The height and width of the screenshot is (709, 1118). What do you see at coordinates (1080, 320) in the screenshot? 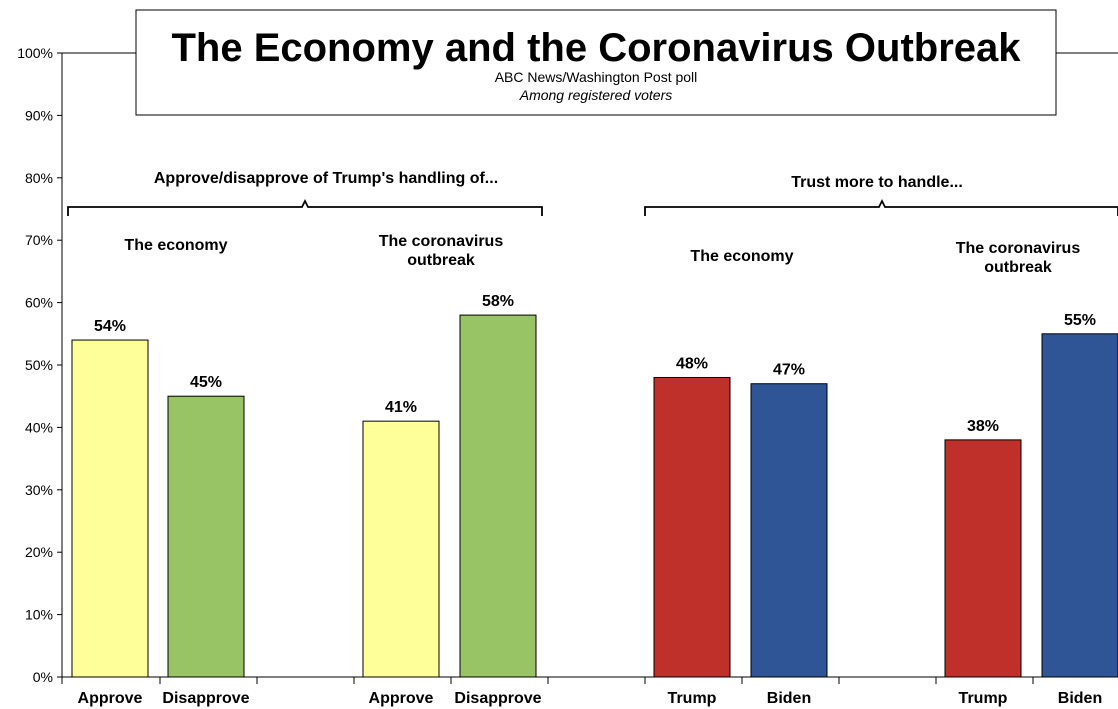
I see `data-label: 55%` at bounding box center [1080, 320].